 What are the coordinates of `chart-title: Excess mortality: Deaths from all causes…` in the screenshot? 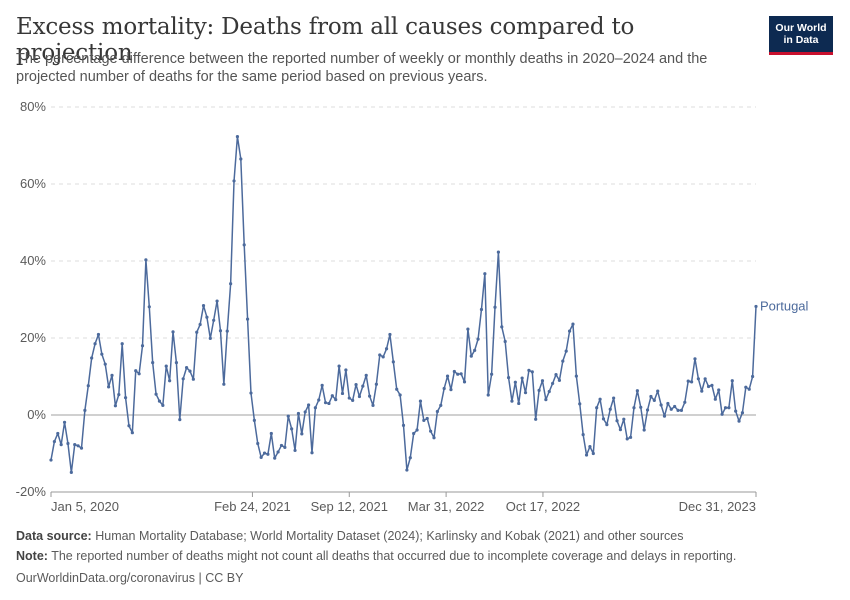 It's located at (325, 40).